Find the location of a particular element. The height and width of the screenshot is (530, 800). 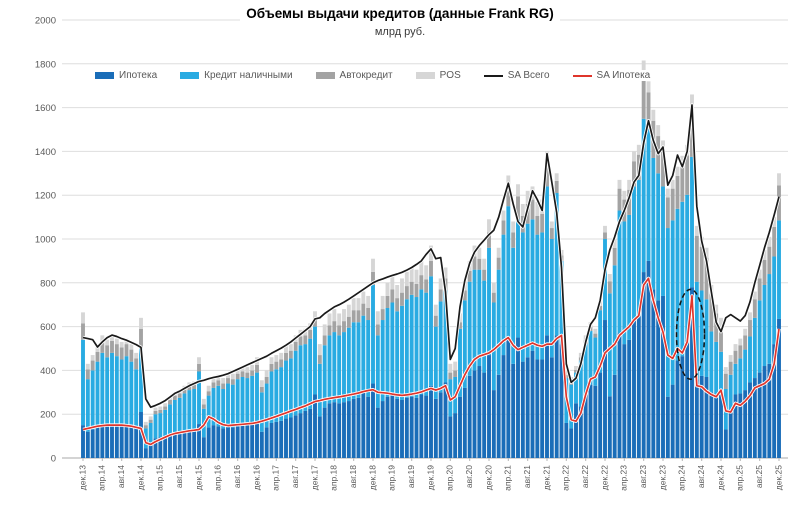

svg-text: дек.18 is located at coordinates (372, 477).